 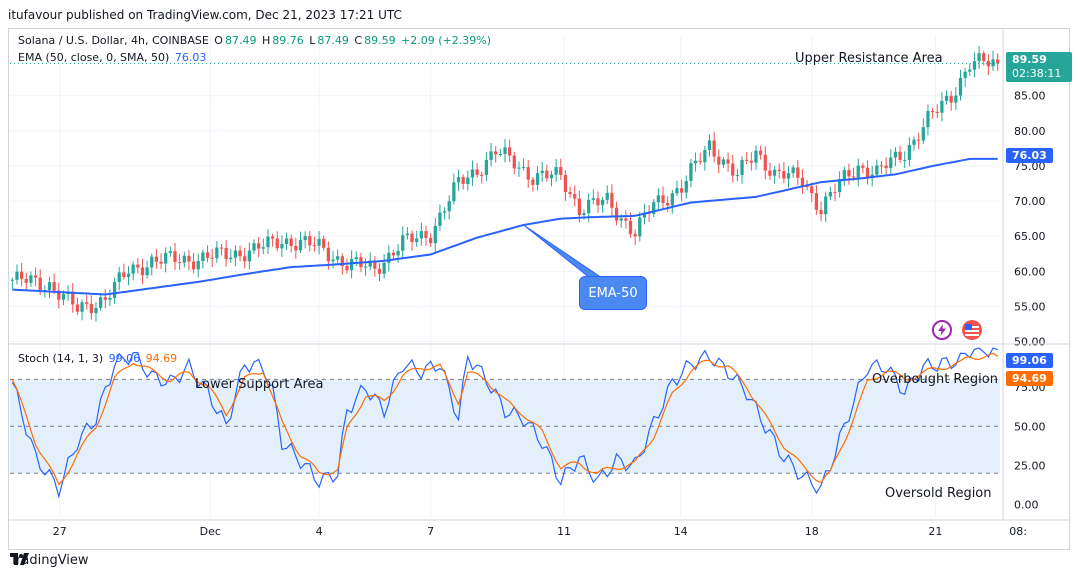 What do you see at coordinates (972, 330) in the screenshot?
I see `us-flag-event-icon` at bounding box center [972, 330].